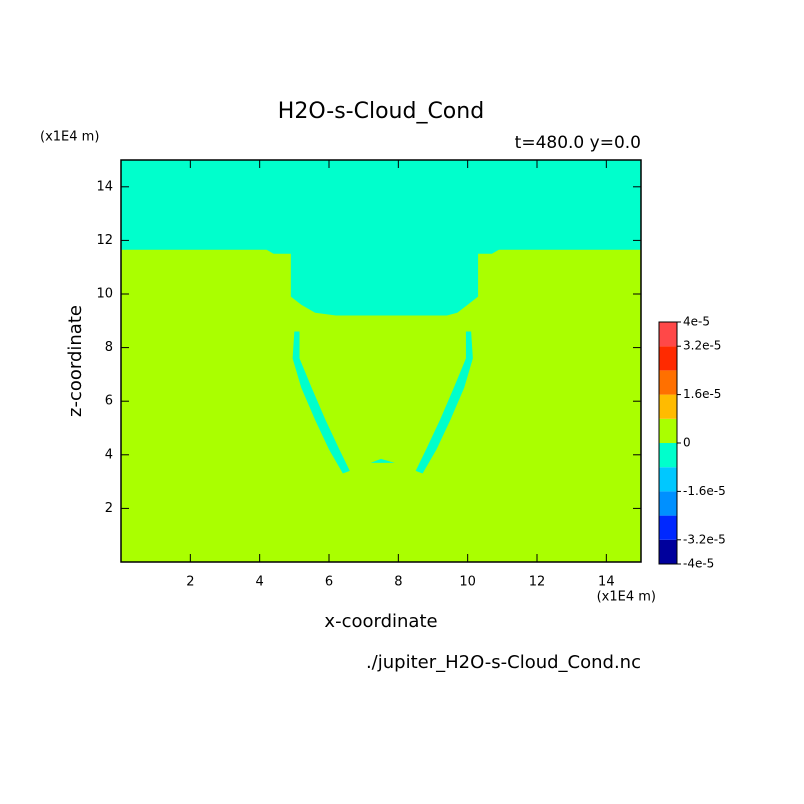  What do you see at coordinates (606, 582) in the screenshot?
I see `x-tick-label: 14` at bounding box center [606, 582].